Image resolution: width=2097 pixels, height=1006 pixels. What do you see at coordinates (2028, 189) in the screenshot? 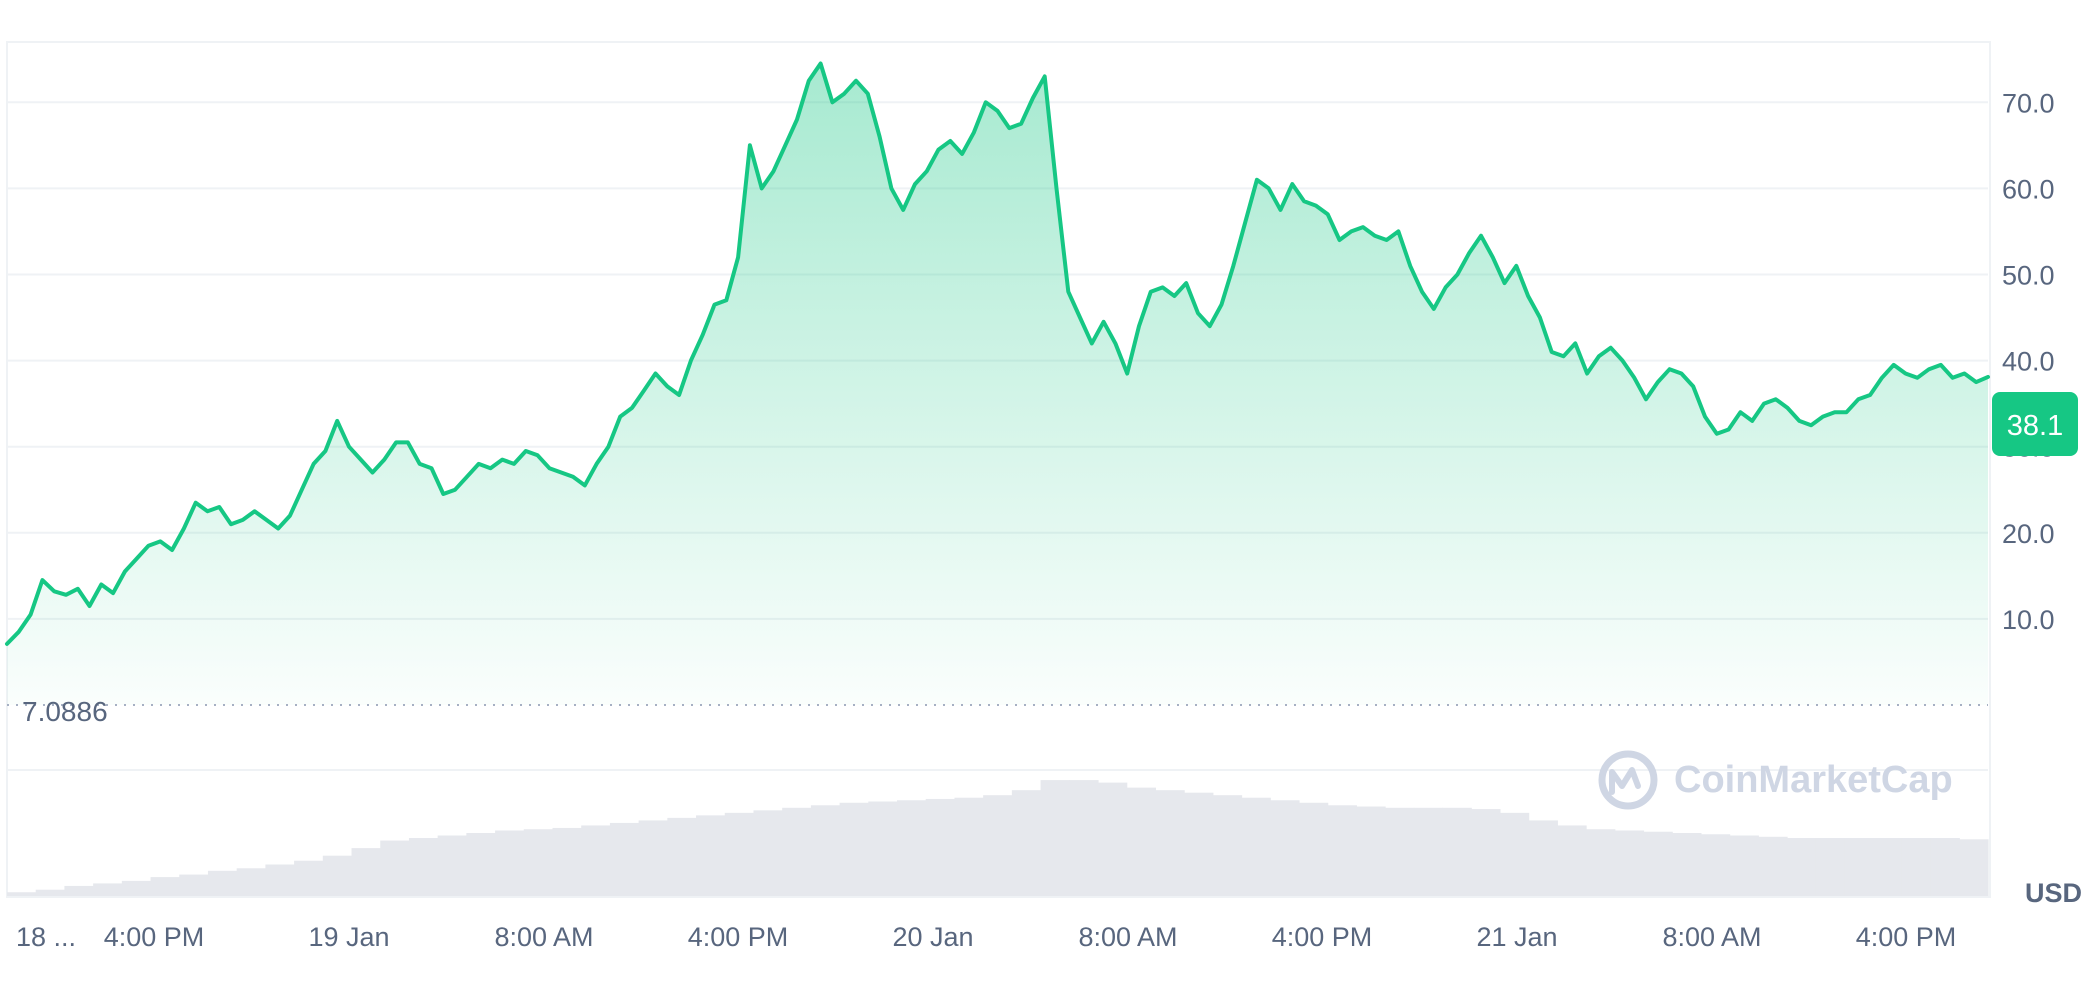
I see `y-tick-label: 60.0` at bounding box center [2028, 189].